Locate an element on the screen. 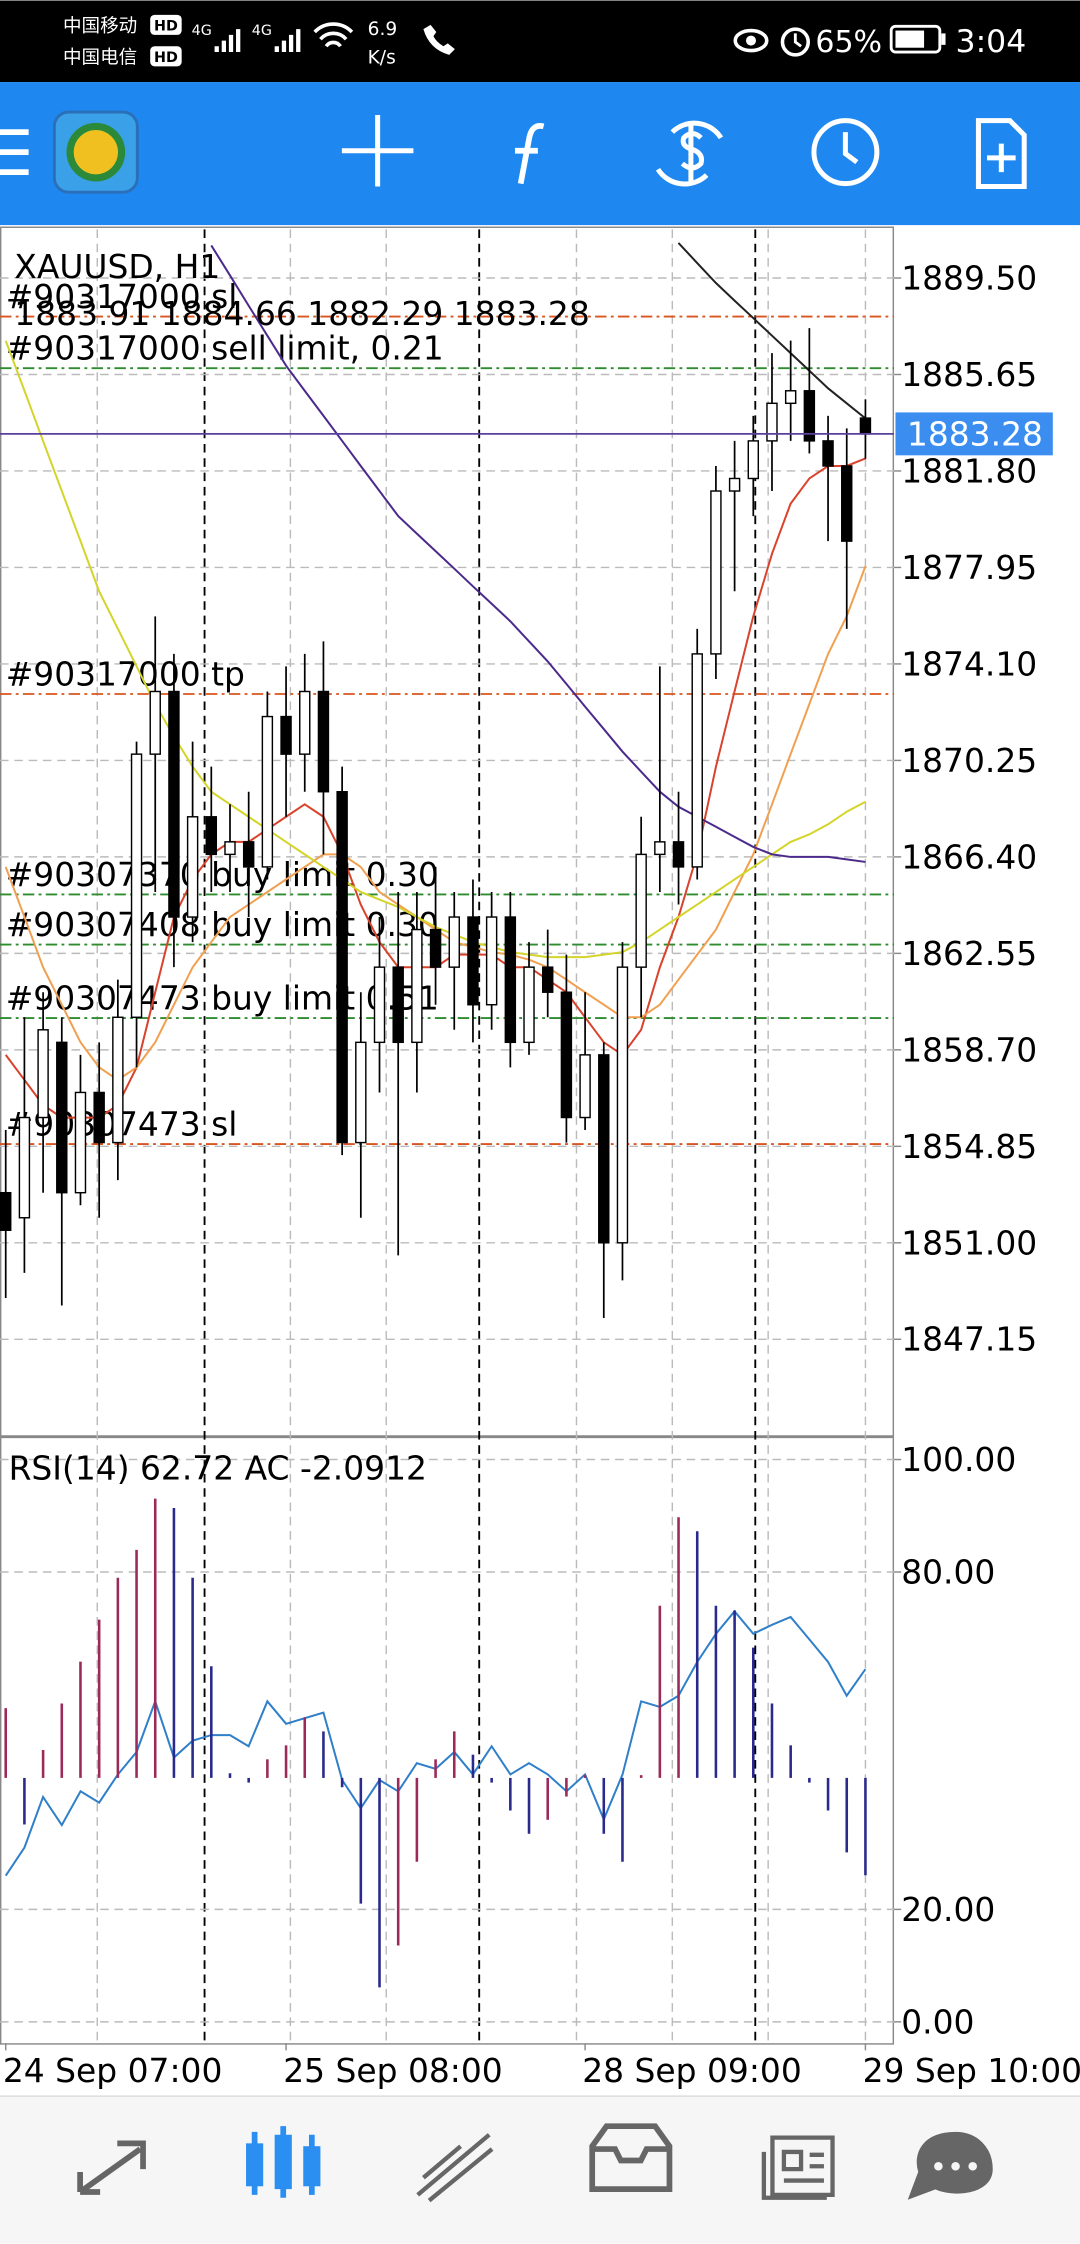 This screenshot has width=1080, height=2244. chart-tab is located at coordinates (283, 2162).